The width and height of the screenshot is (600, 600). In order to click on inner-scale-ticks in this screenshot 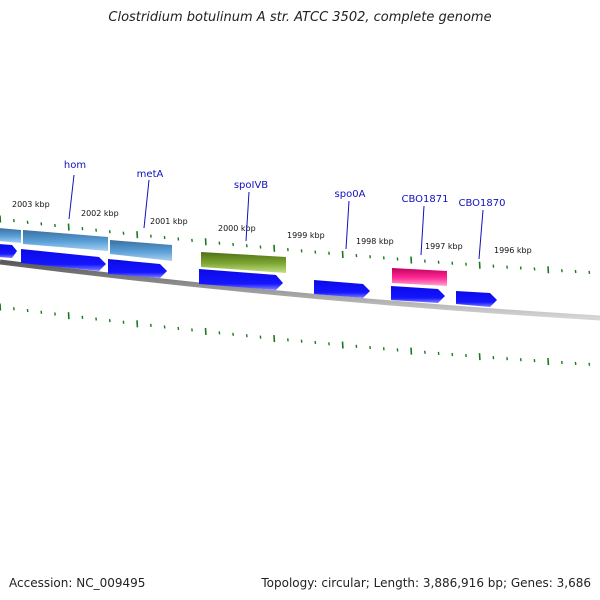, I will do `click(295, 334)`.